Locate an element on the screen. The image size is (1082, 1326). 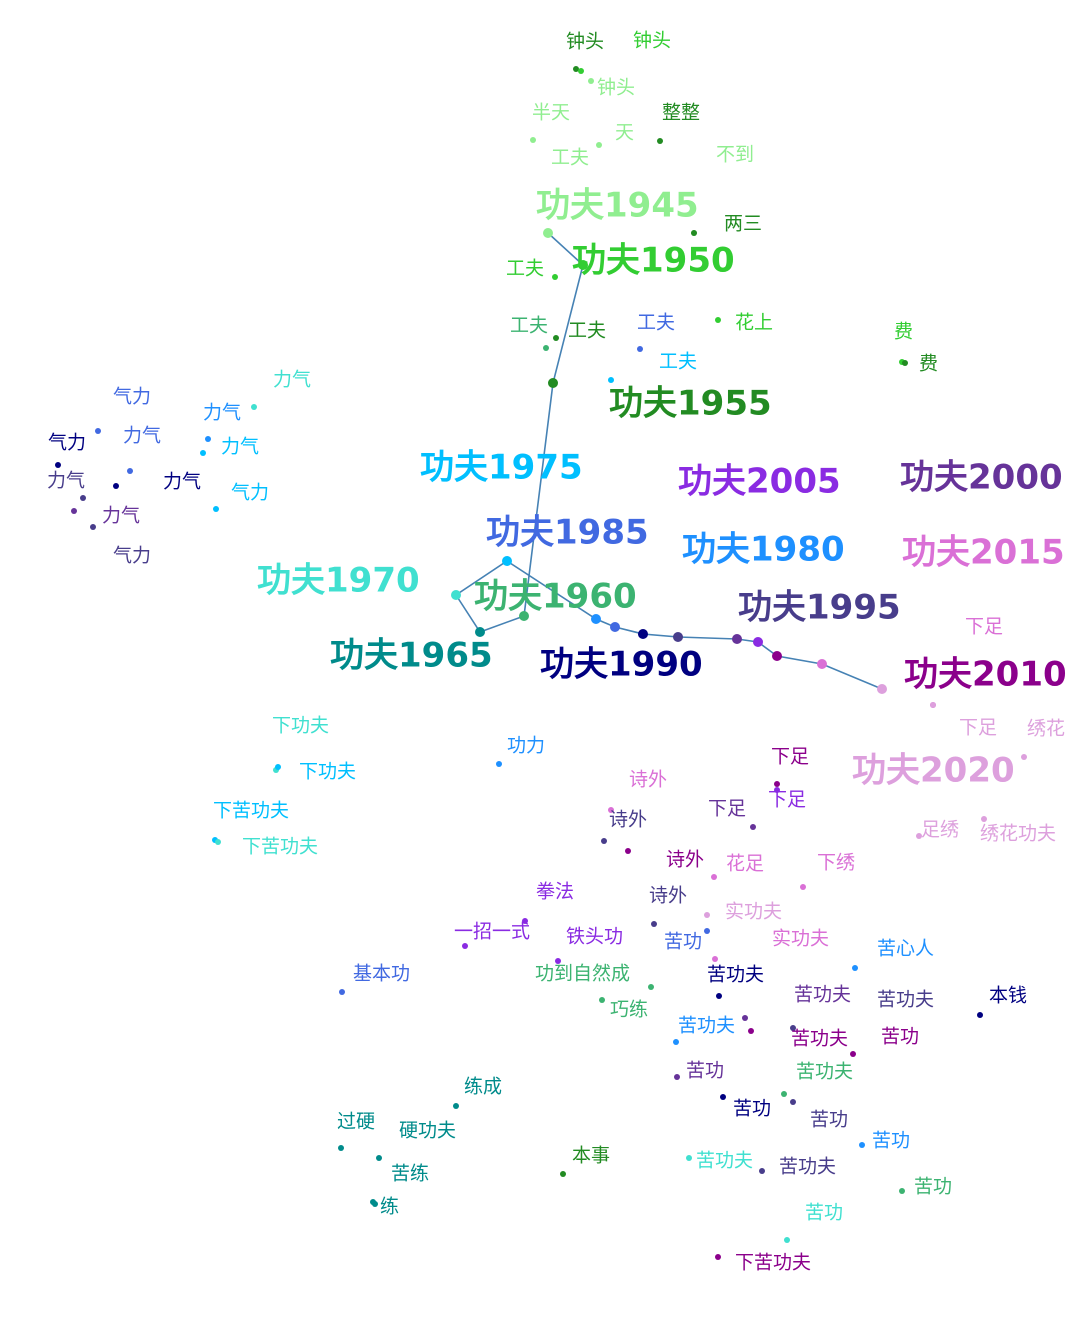
trajectory-line-layer is located at coordinates (668, 461).